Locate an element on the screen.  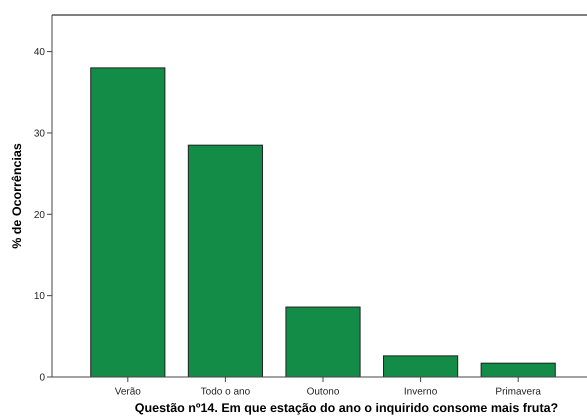
x-tick-label: Todo o ano is located at coordinates (225, 392).